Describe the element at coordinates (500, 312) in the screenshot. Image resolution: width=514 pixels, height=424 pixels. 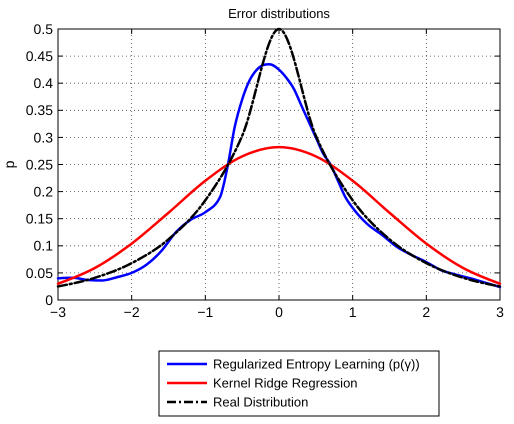
I see `x-tick-label: 3` at that location.